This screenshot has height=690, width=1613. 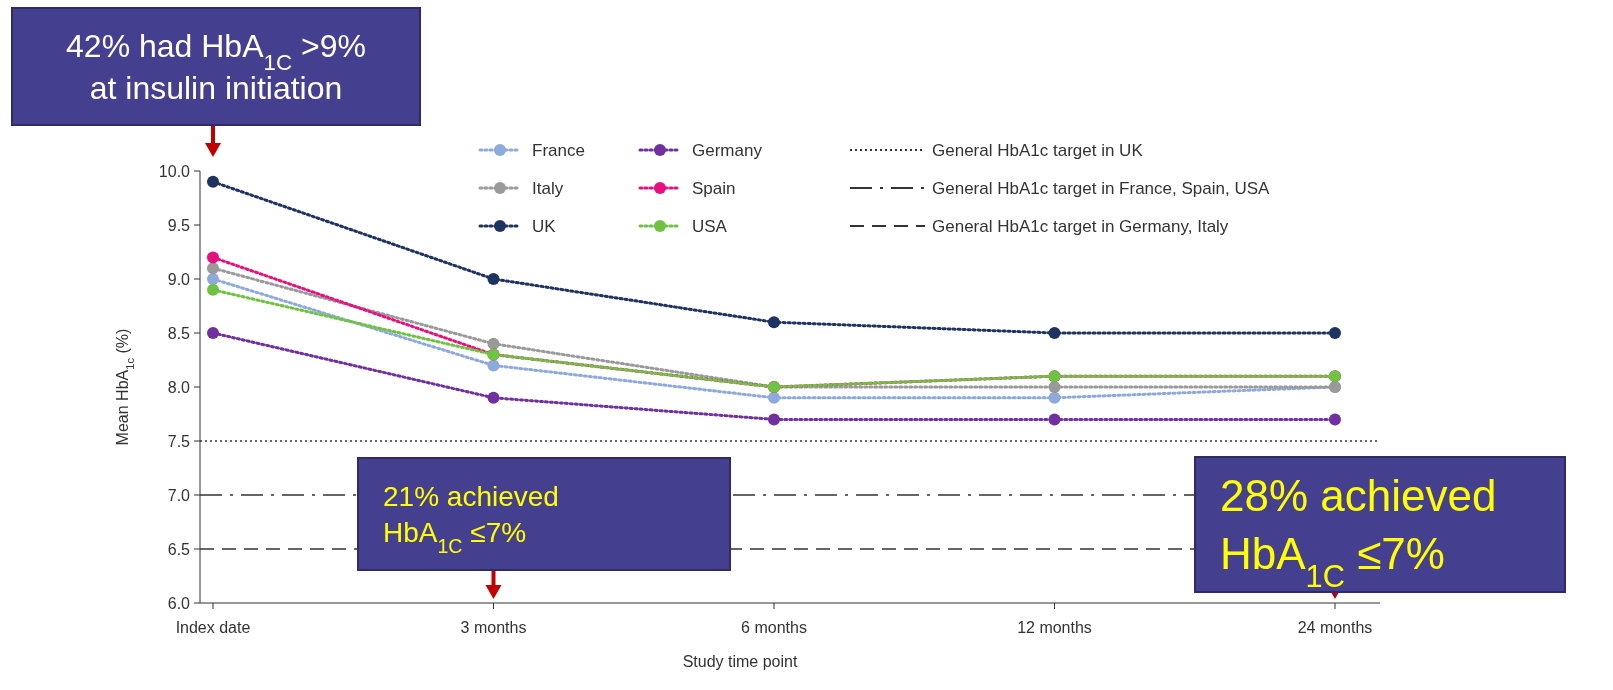 What do you see at coordinates (179, 441) in the screenshot?
I see `y-tick-label: 7.5` at bounding box center [179, 441].